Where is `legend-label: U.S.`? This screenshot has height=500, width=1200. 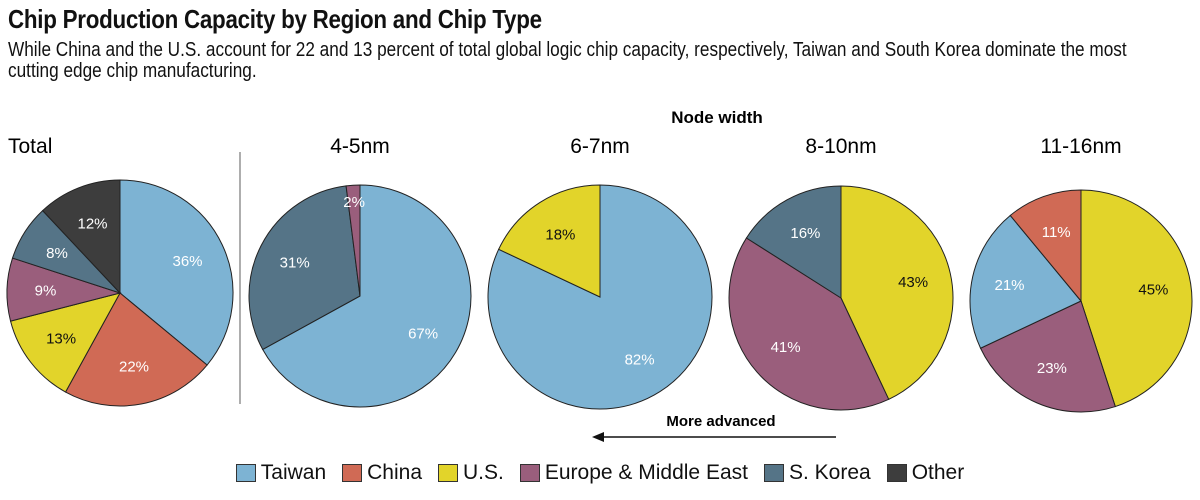 legend-label: U.S. is located at coordinates (483, 472).